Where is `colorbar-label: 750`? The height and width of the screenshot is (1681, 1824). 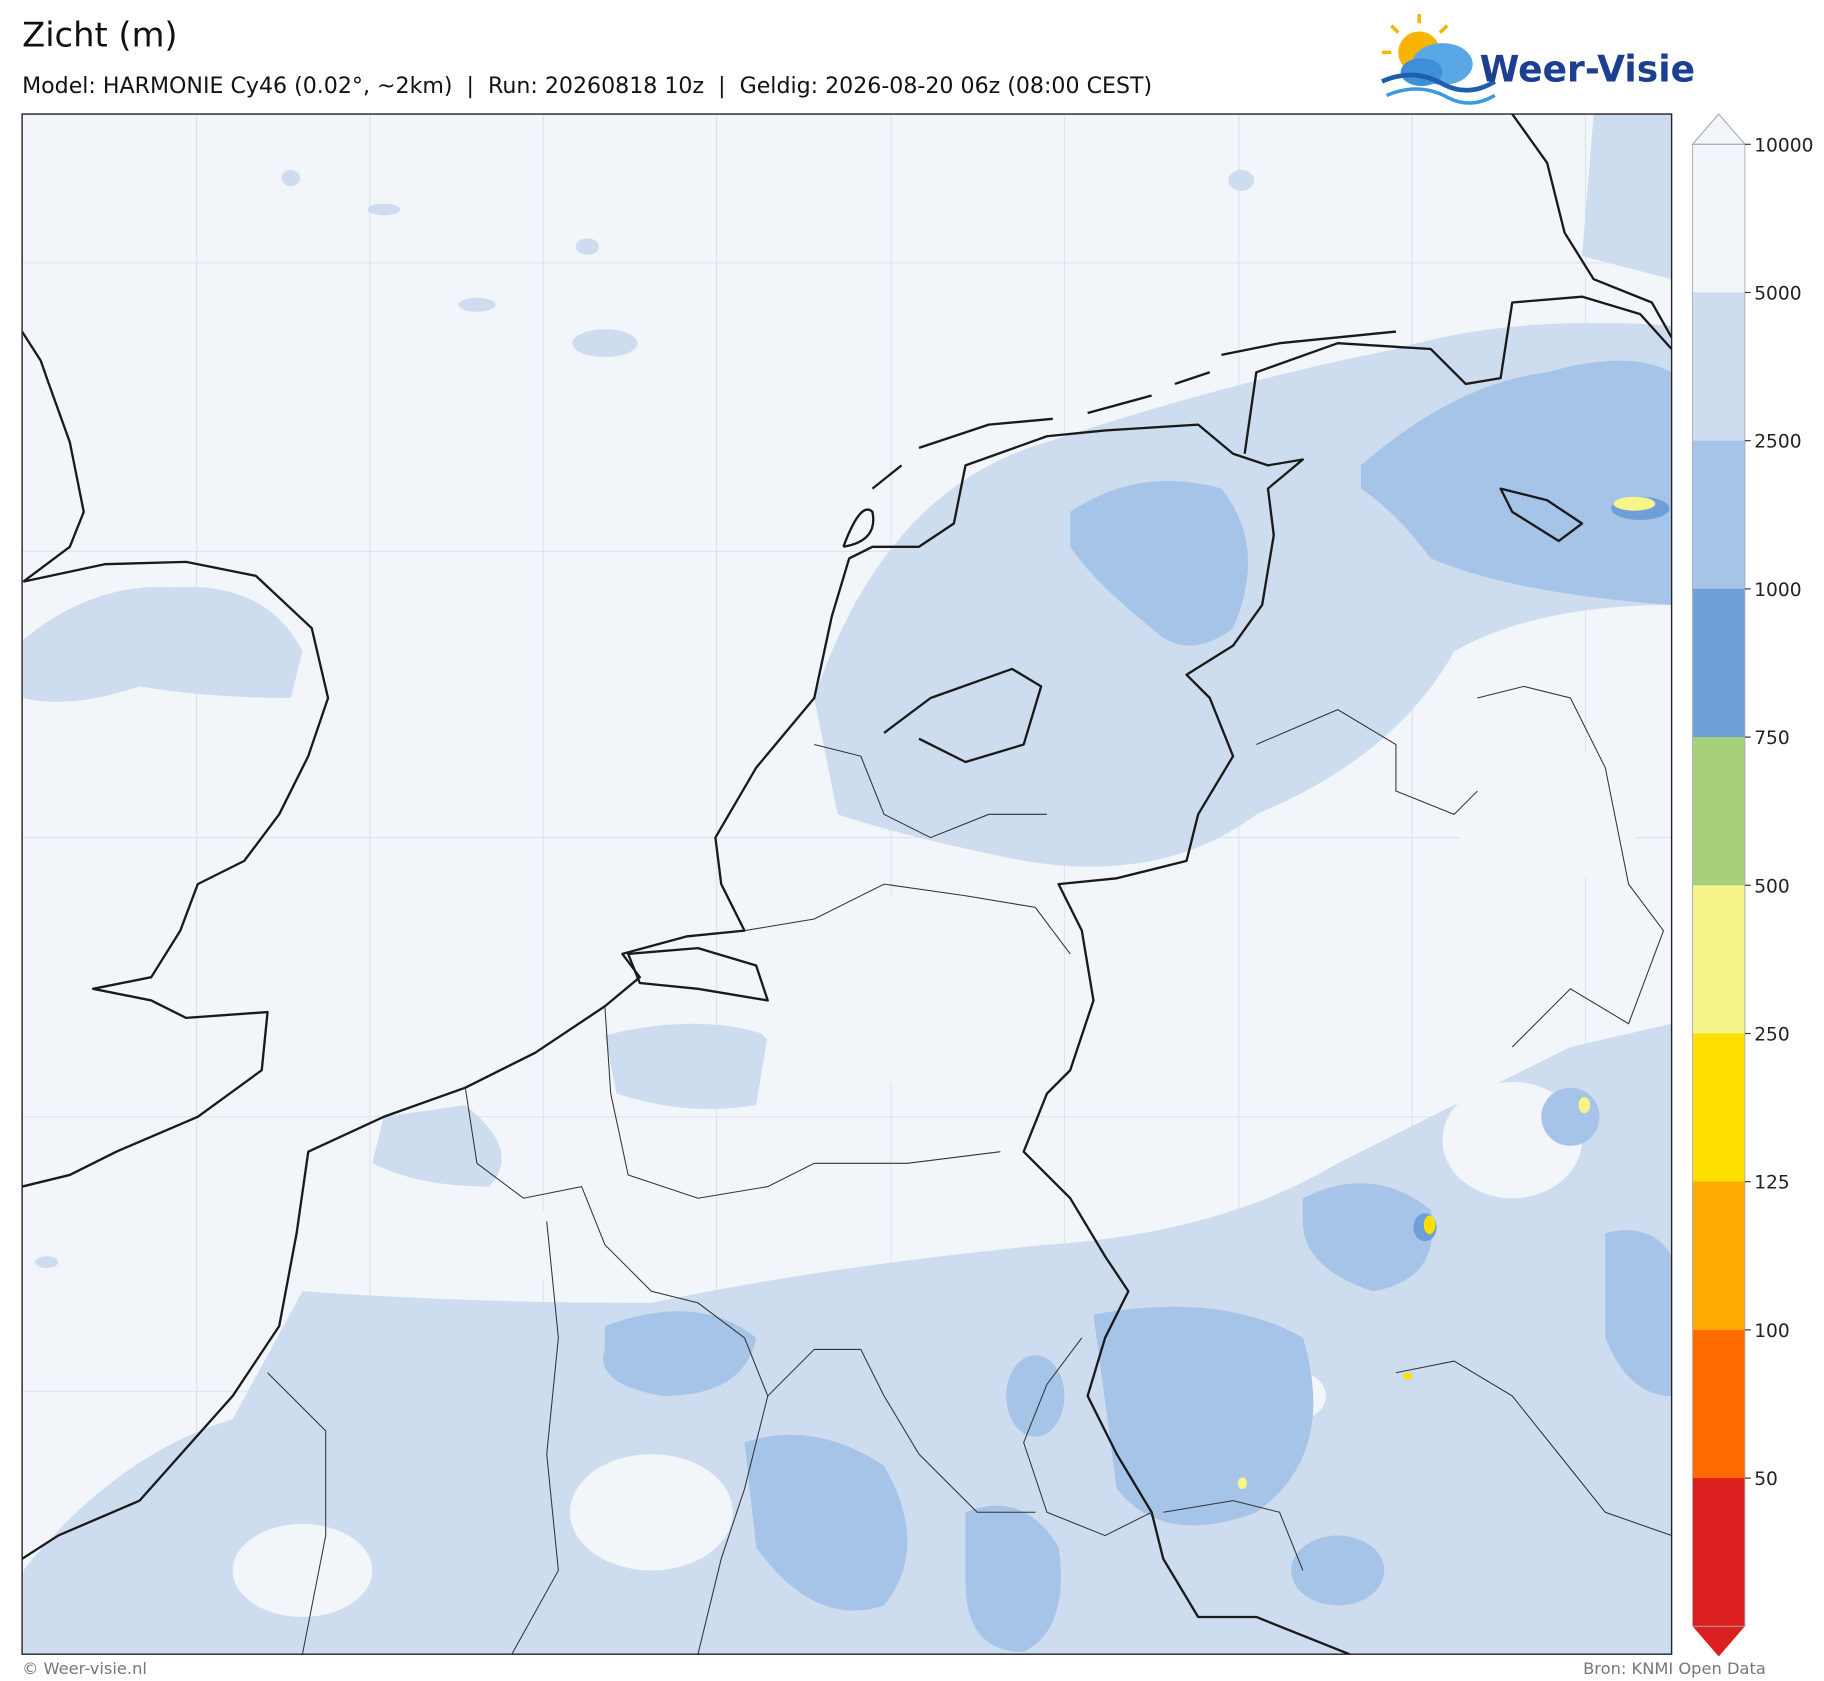
colorbar-label: 750 is located at coordinates (1772, 738).